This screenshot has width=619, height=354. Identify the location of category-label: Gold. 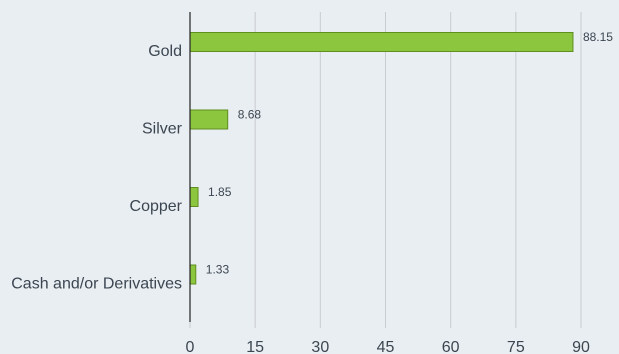
(165, 51).